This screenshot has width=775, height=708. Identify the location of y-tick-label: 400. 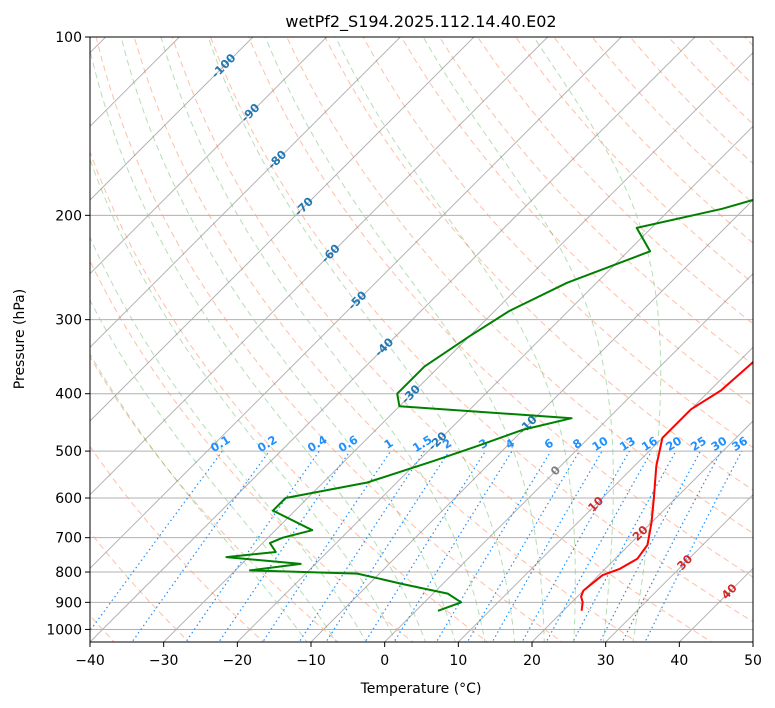
(68, 395).